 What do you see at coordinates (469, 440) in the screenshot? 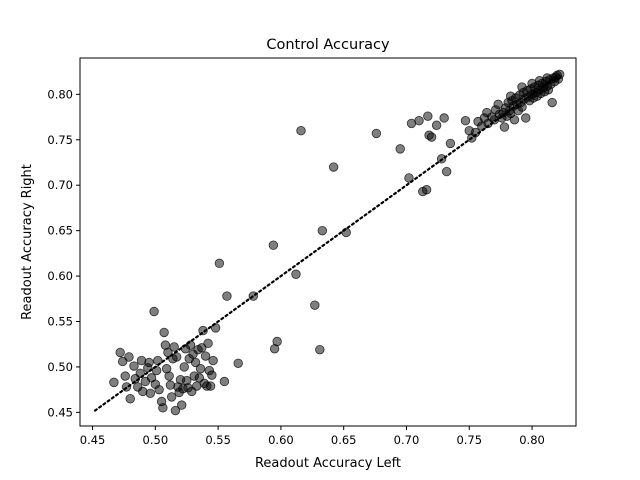
I see `x-tick-label: 0.75` at bounding box center [469, 440].